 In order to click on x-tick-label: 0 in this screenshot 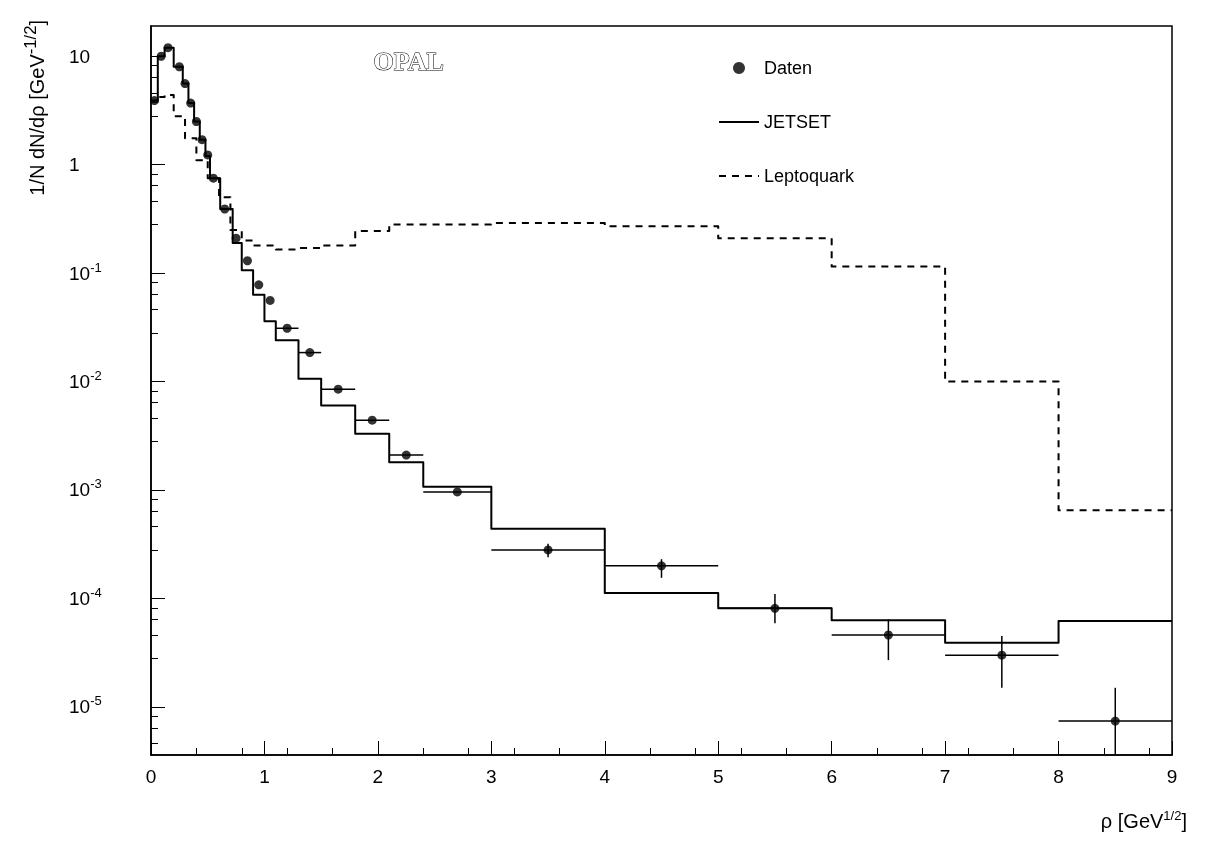, I will do `click(151, 776)`.